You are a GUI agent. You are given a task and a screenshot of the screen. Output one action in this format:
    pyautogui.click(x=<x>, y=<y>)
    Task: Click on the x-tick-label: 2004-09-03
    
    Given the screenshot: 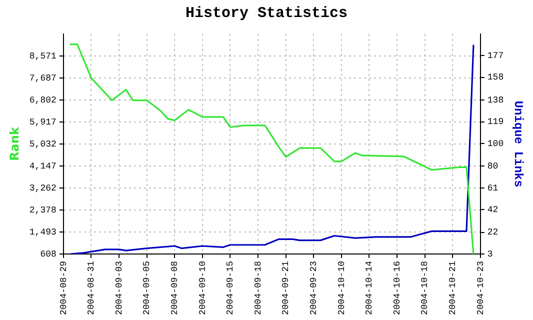 What is the action you would take?
    pyautogui.click(x=119, y=288)
    